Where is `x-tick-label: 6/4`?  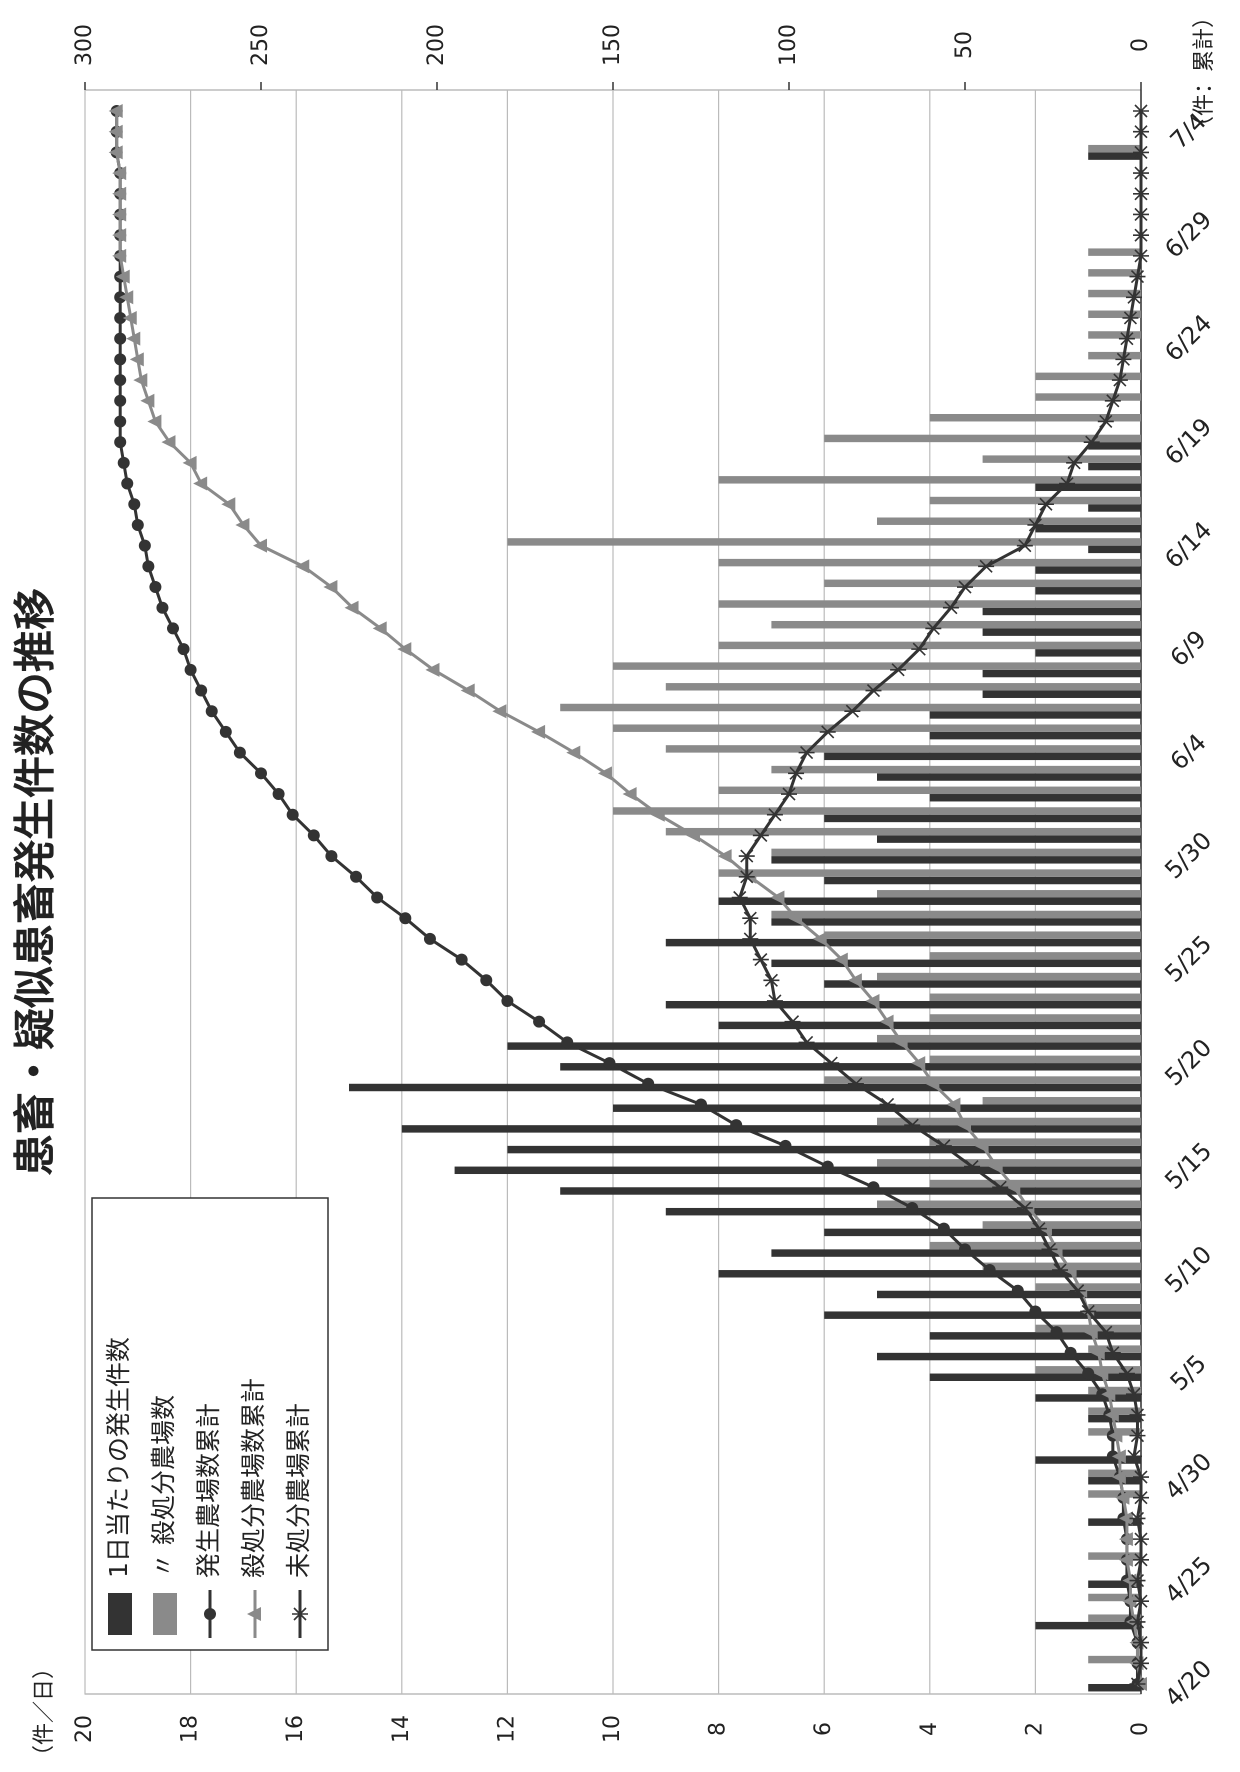
x-tick-label: 6/4 is located at coordinates (1188, 751).